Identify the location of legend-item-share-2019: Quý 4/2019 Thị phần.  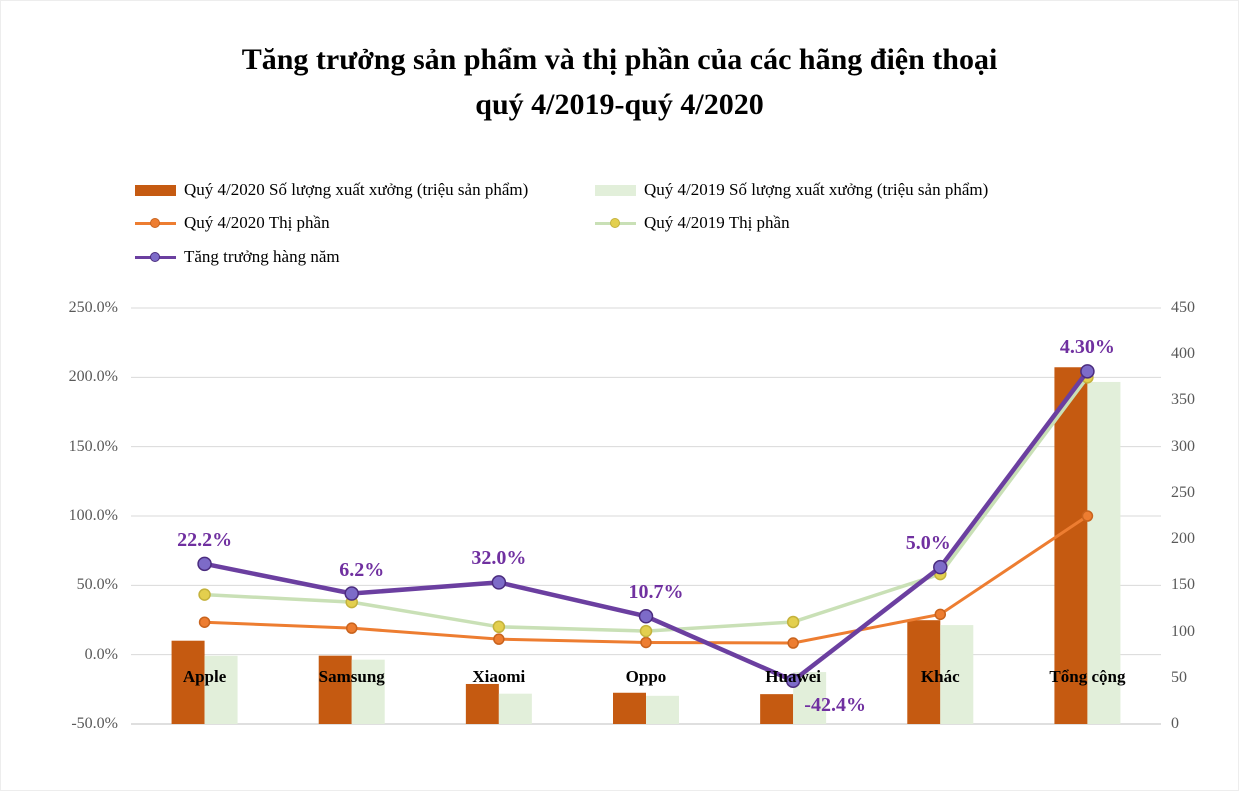
(692, 223).